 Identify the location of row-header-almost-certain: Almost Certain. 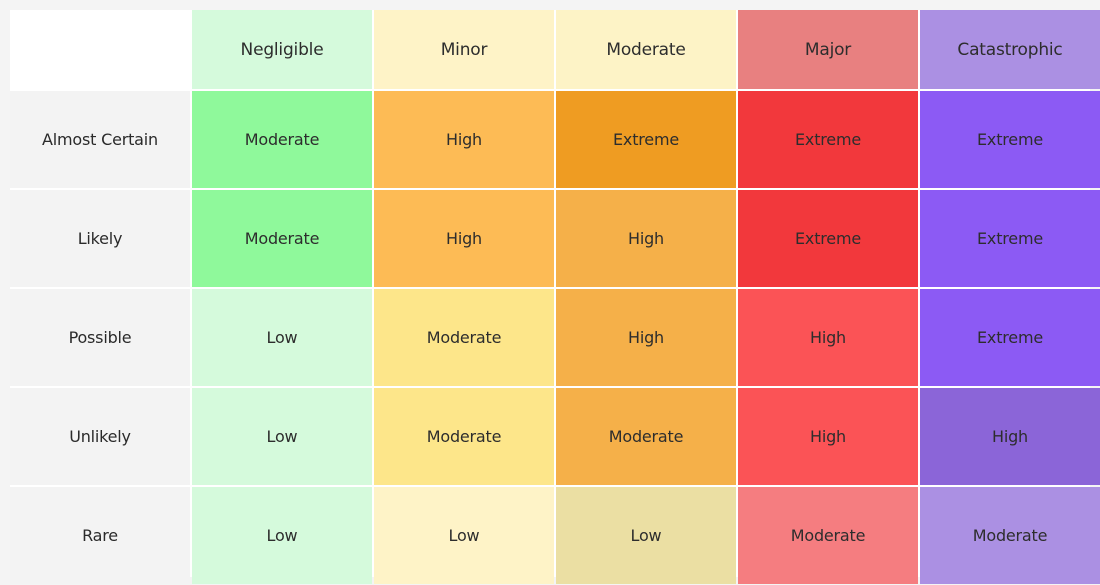
(100, 139).